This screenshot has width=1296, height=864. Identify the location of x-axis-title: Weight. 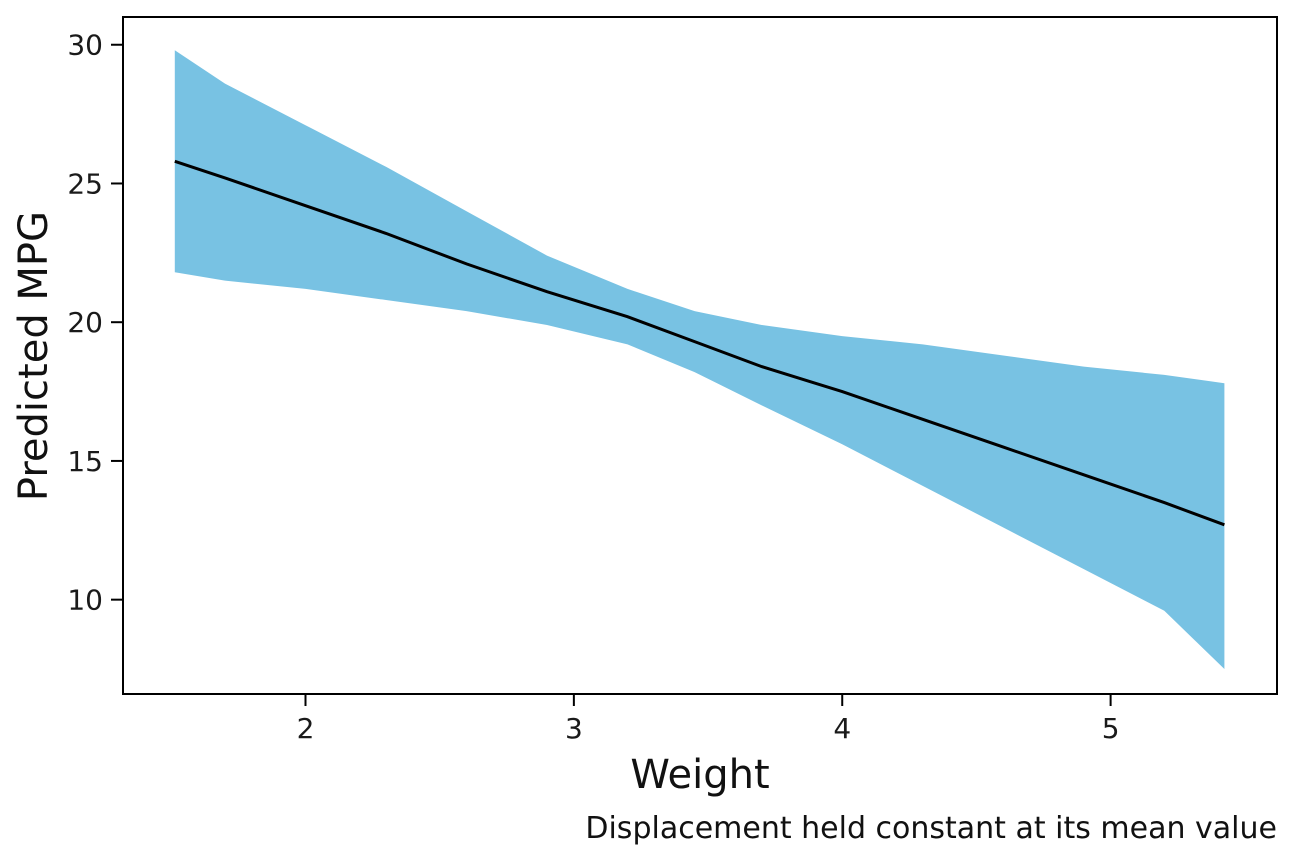
(699, 775).